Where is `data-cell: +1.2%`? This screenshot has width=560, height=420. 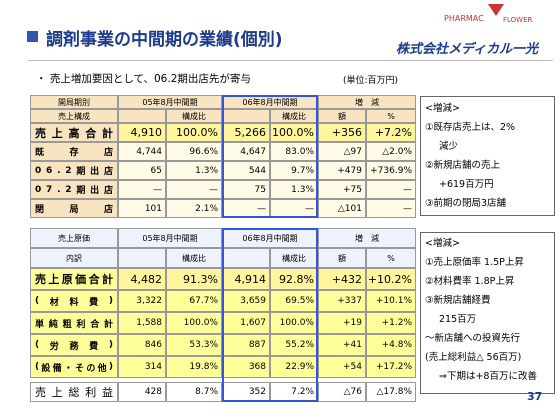
data-cell: +1.2% is located at coordinates (391, 323).